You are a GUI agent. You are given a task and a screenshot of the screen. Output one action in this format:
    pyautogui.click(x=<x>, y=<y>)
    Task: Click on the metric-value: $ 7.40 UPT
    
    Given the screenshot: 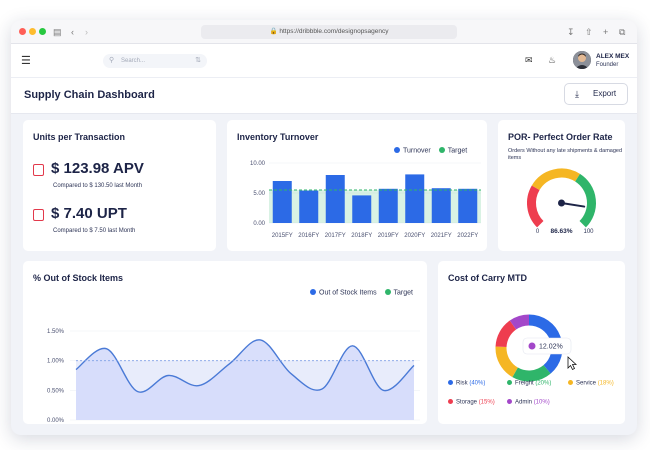 What is the action you would take?
    pyautogui.click(x=89, y=213)
    